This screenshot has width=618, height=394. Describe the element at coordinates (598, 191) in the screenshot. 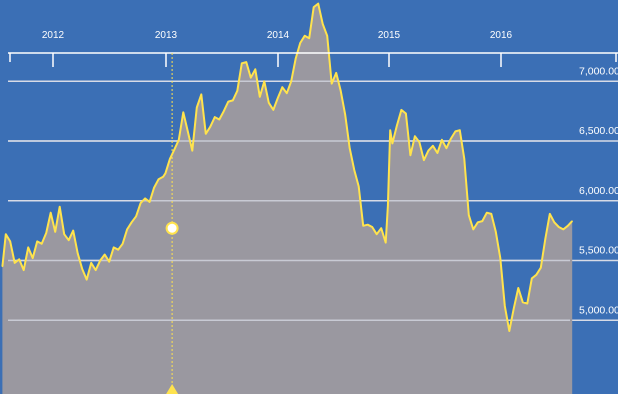

I see `y-tick-label: 6,000.00` at that location.